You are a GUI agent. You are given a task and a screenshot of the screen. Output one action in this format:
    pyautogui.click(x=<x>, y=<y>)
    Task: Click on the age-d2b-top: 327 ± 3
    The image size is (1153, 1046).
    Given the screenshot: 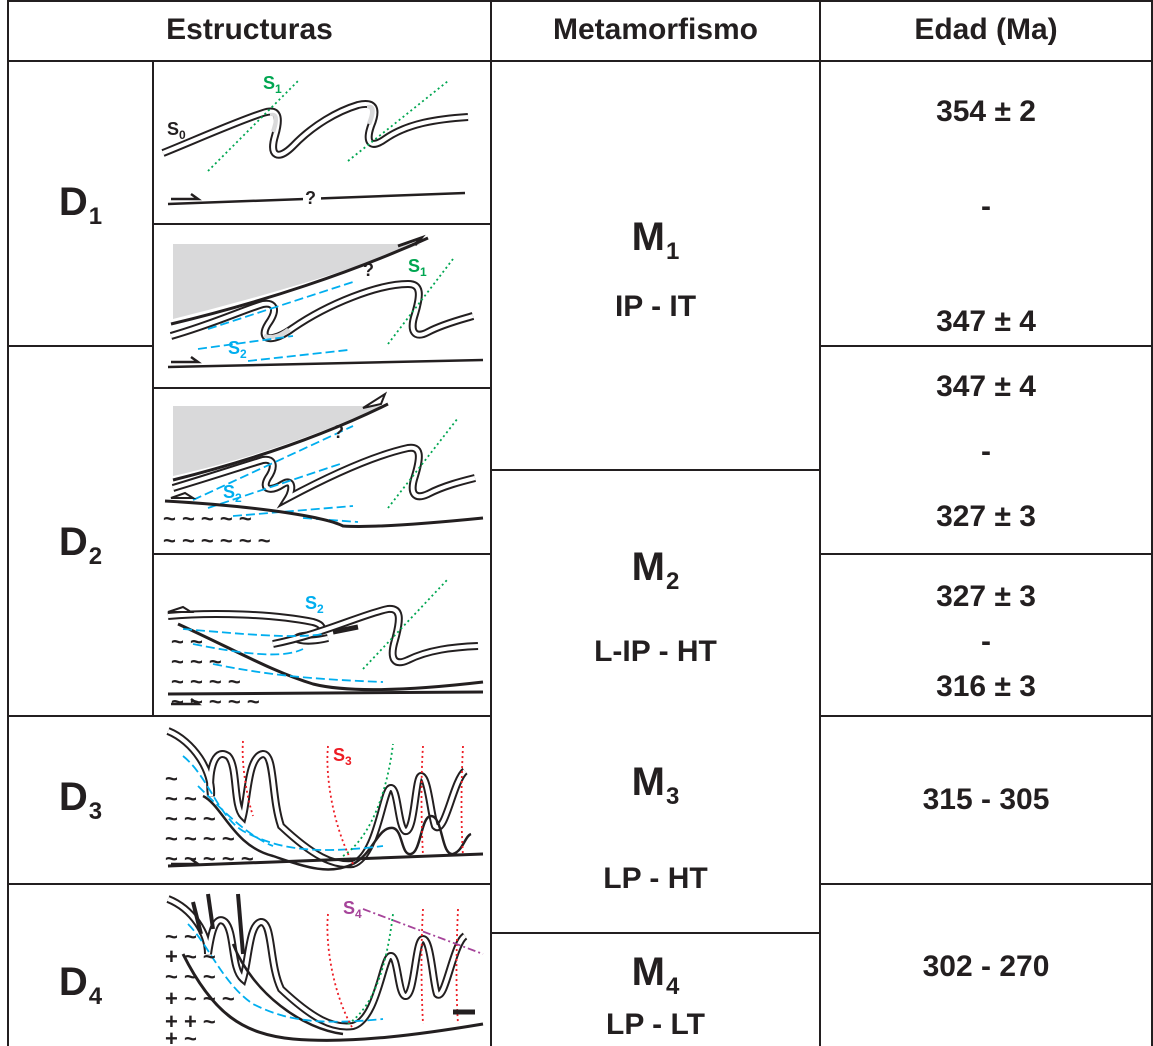 What is the action you would take?
    pyautogui.click(x=986, y=596)
    